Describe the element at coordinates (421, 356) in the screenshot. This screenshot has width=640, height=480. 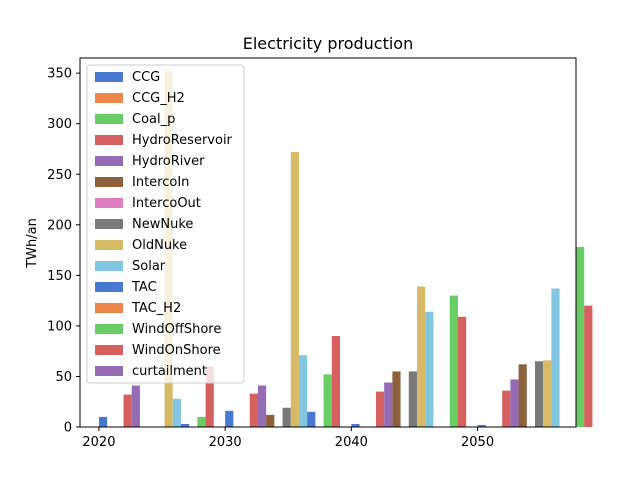
I see `bar-OldNuke-2040` at that location.